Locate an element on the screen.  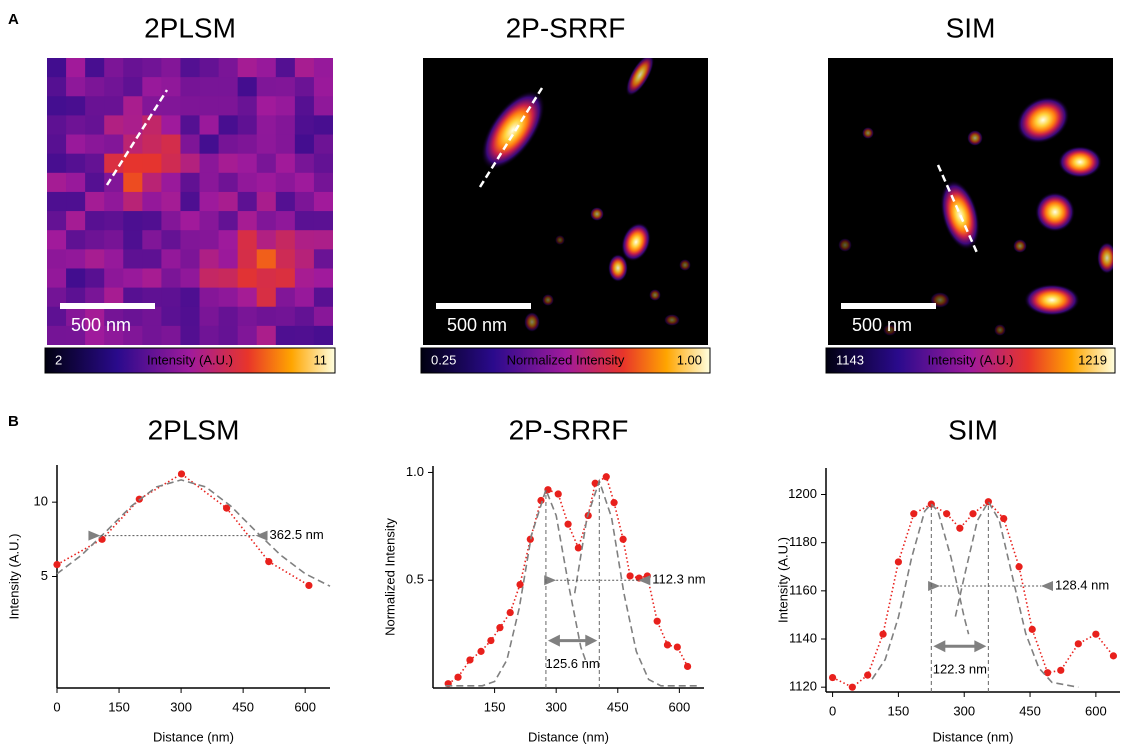
y-tick-label: 5 is located at coordinates (44, 575).